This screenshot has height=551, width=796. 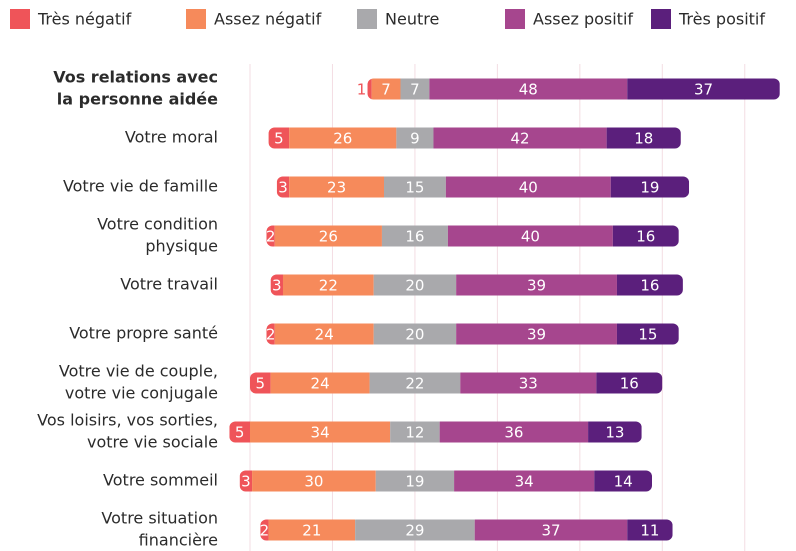 I want to click on category-label: votre vie sociale, so click(x=152, y=442).